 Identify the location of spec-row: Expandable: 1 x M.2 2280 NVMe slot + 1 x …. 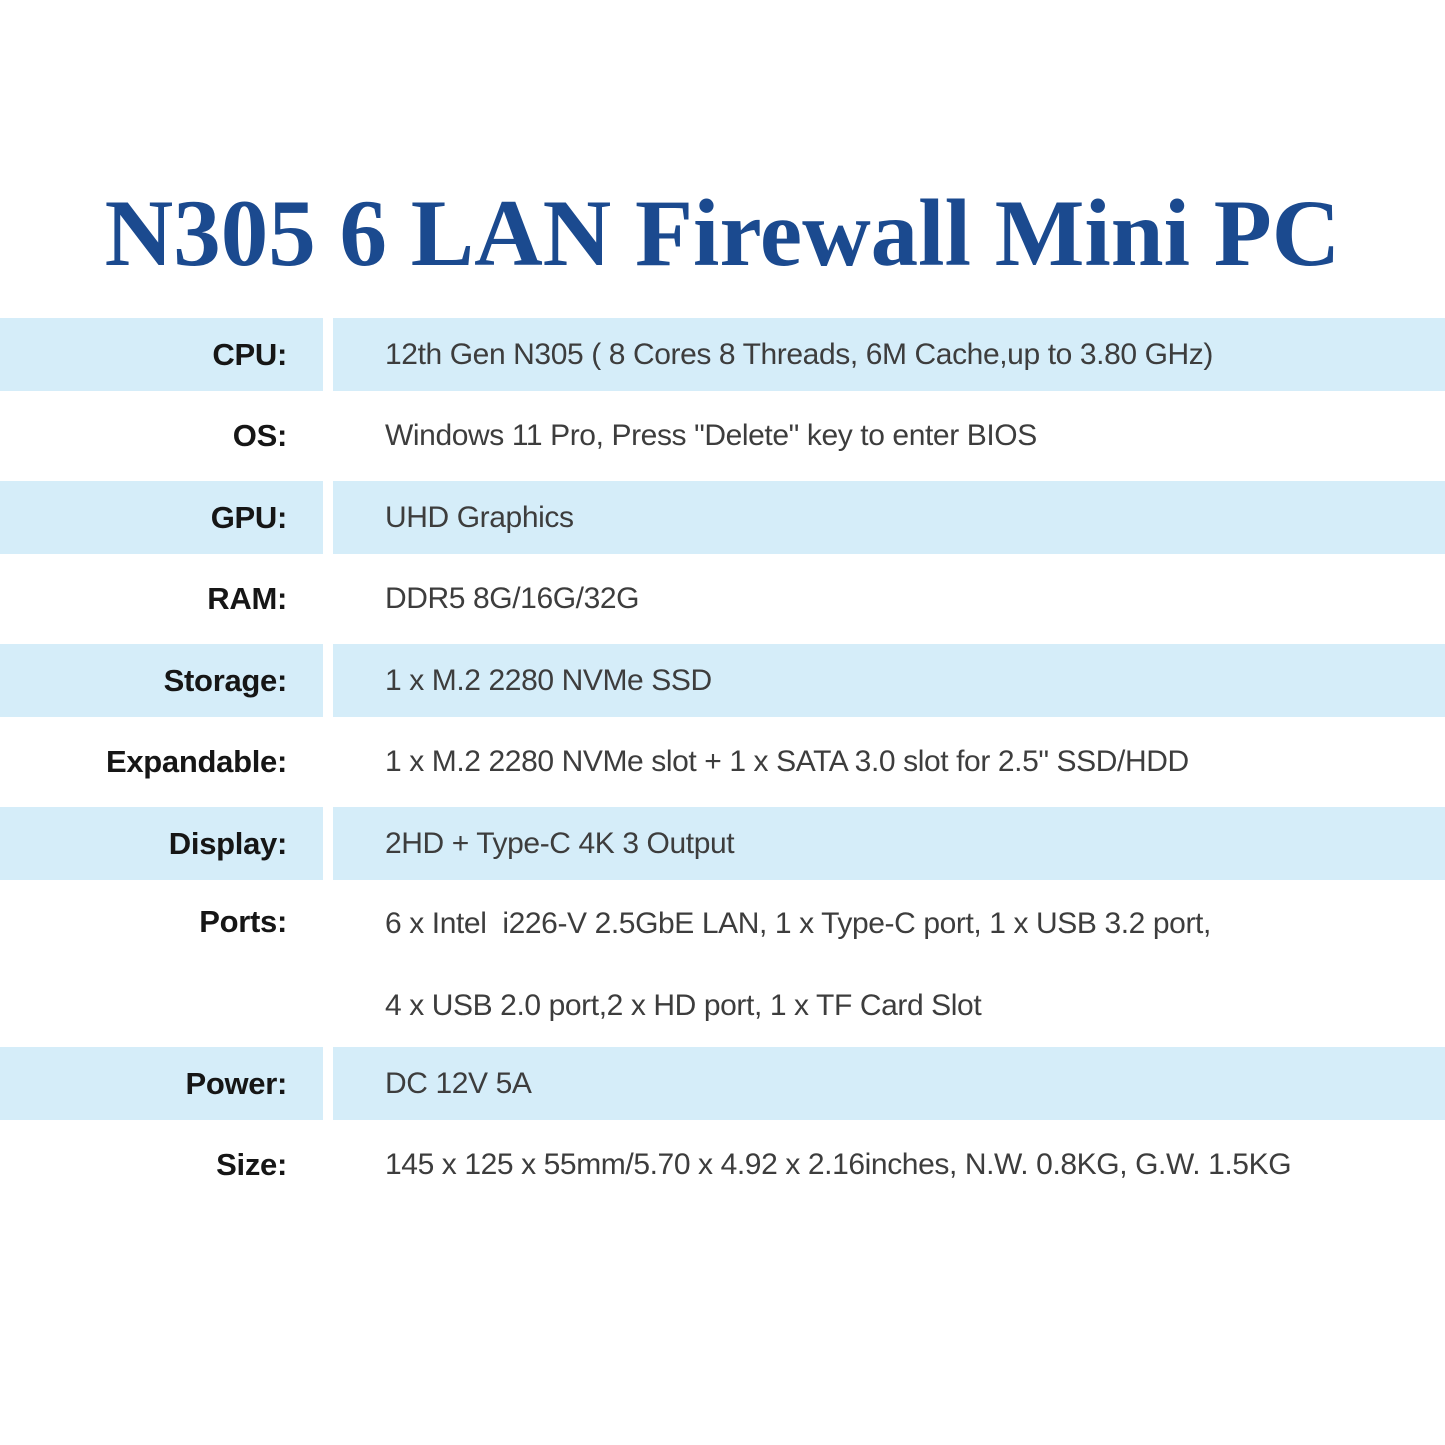
(722, 762).